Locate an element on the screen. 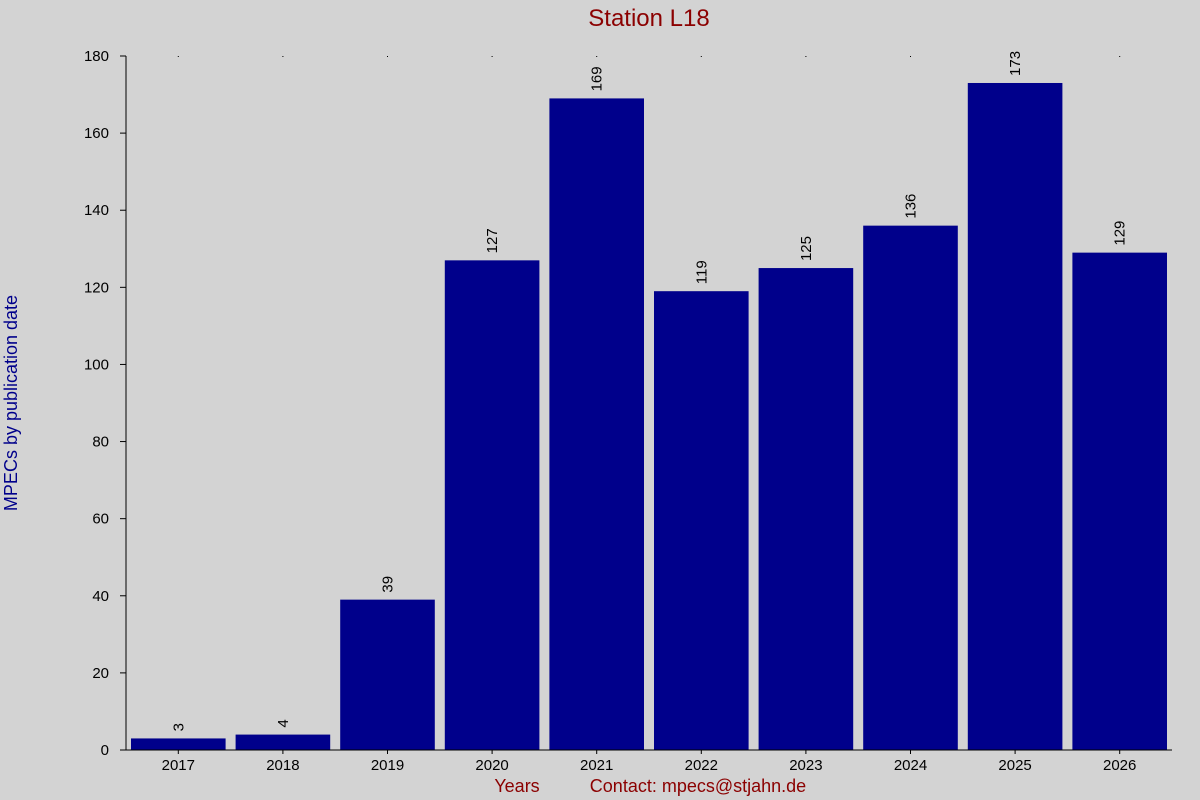 This screenshot has height=800, width=1200. y-tick-label-0: 0 is located at coordinates (105, 750).